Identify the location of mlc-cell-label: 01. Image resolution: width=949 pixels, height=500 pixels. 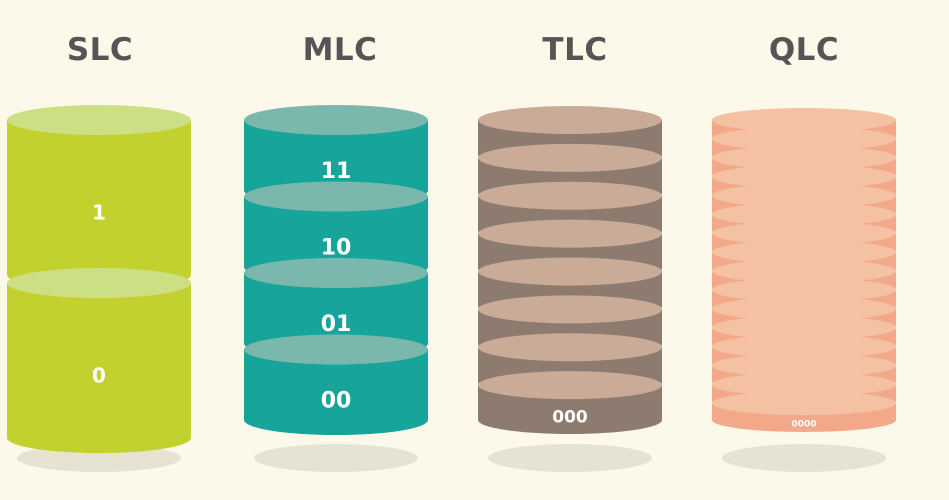
(336, 324).